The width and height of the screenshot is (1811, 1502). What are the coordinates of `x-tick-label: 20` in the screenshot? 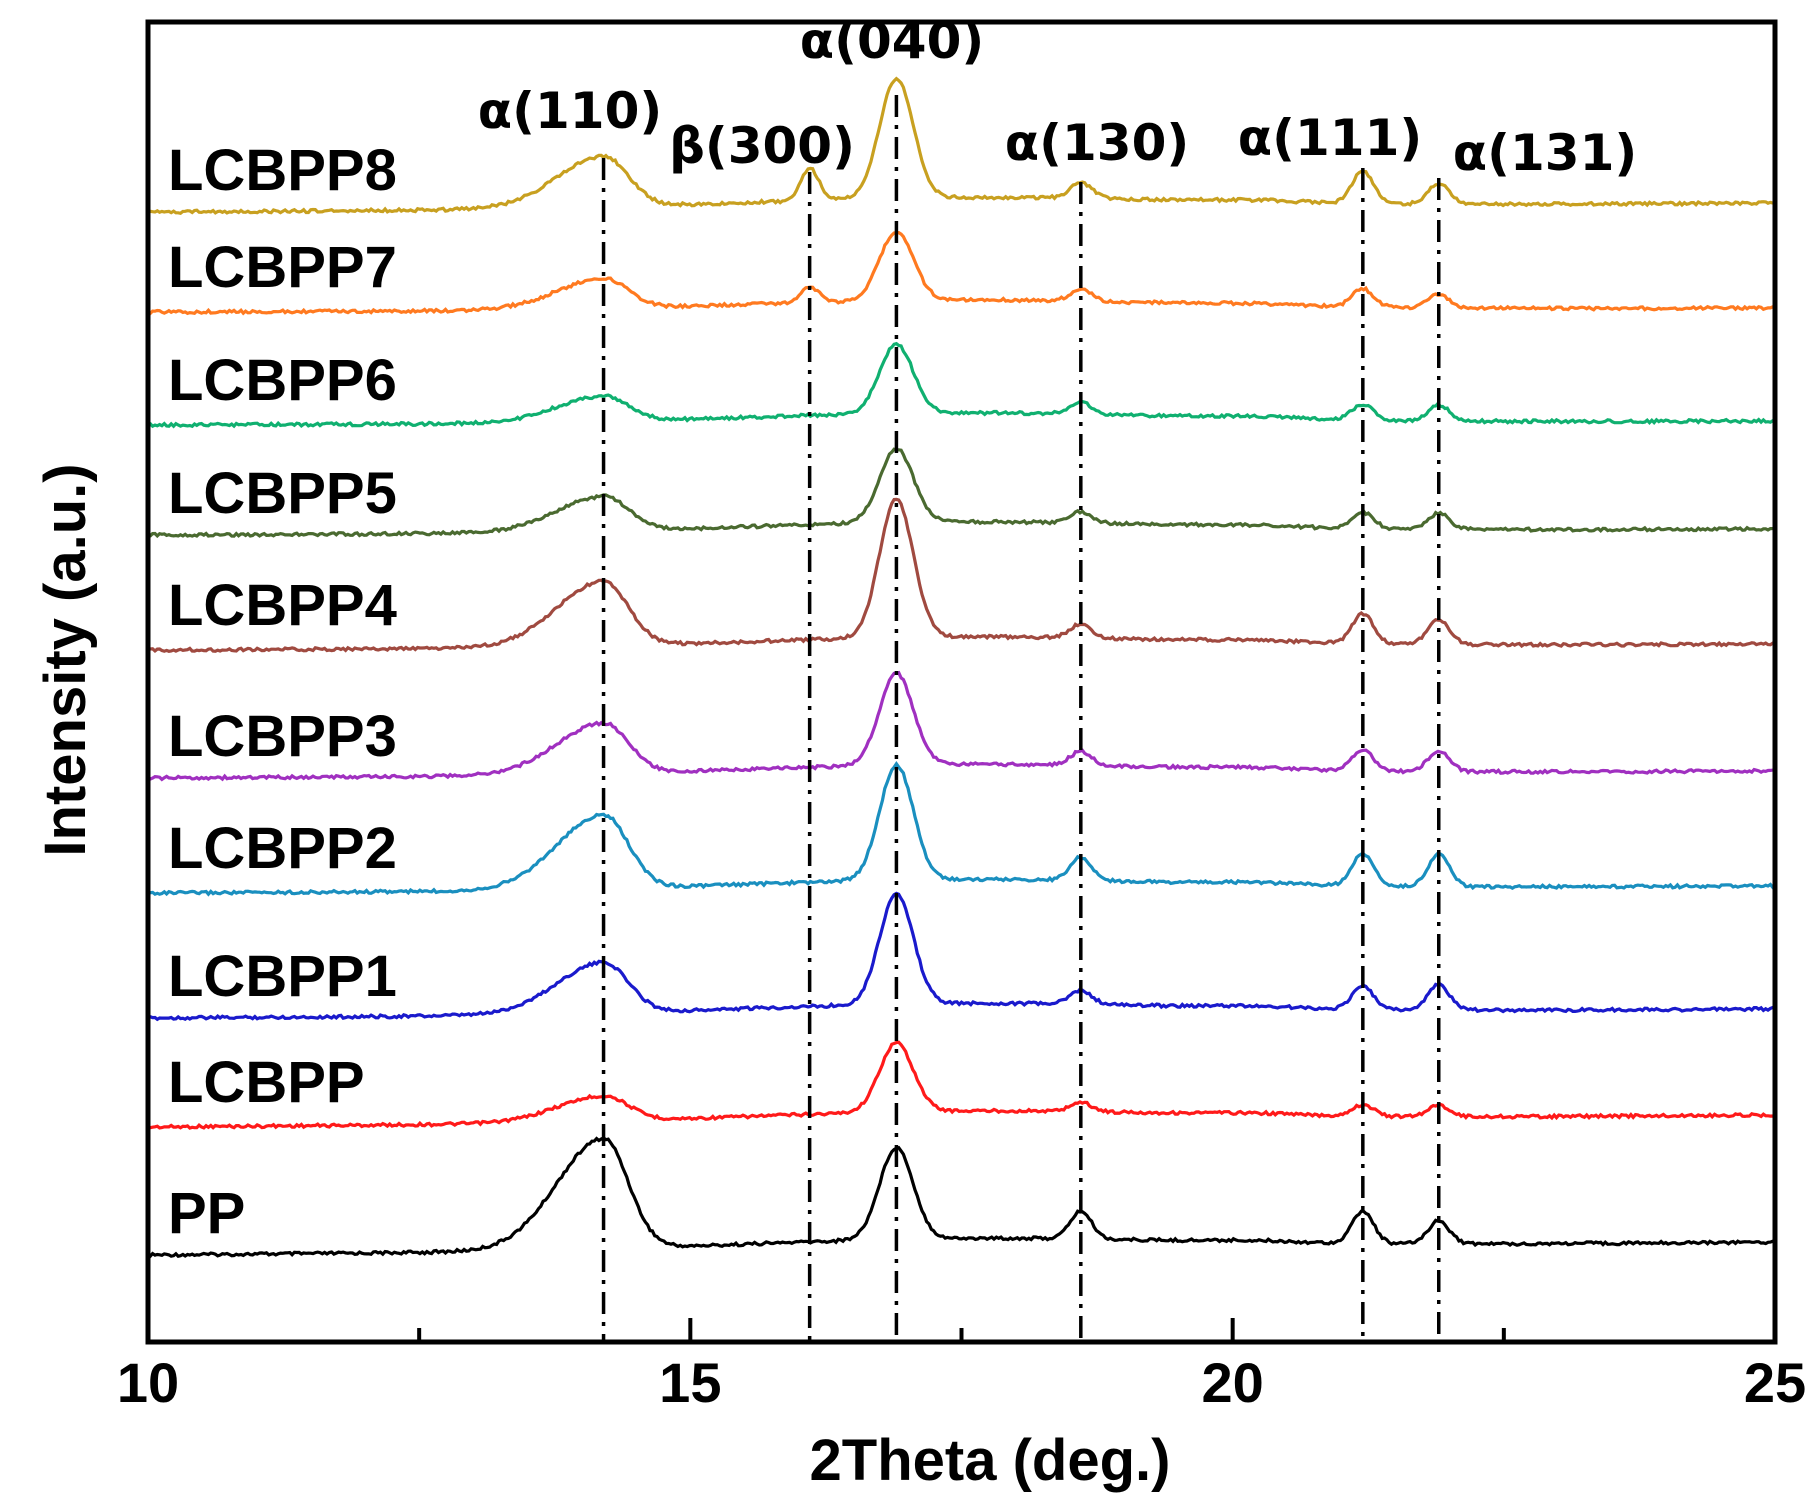 It's located at (1233, 1382).